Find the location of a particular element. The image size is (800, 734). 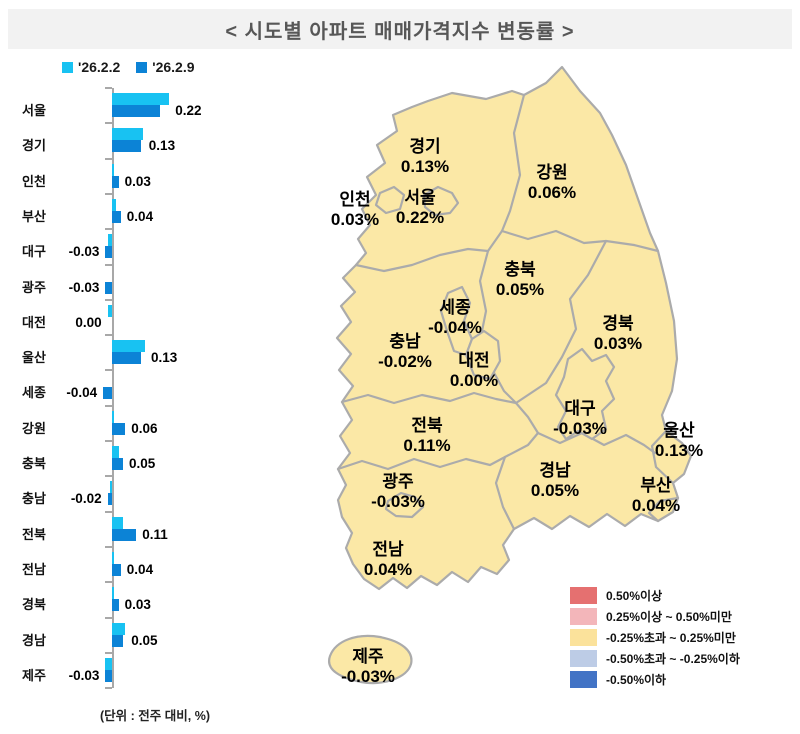

bar-row-region-label: 전남 is located at coordinates (34, 569).